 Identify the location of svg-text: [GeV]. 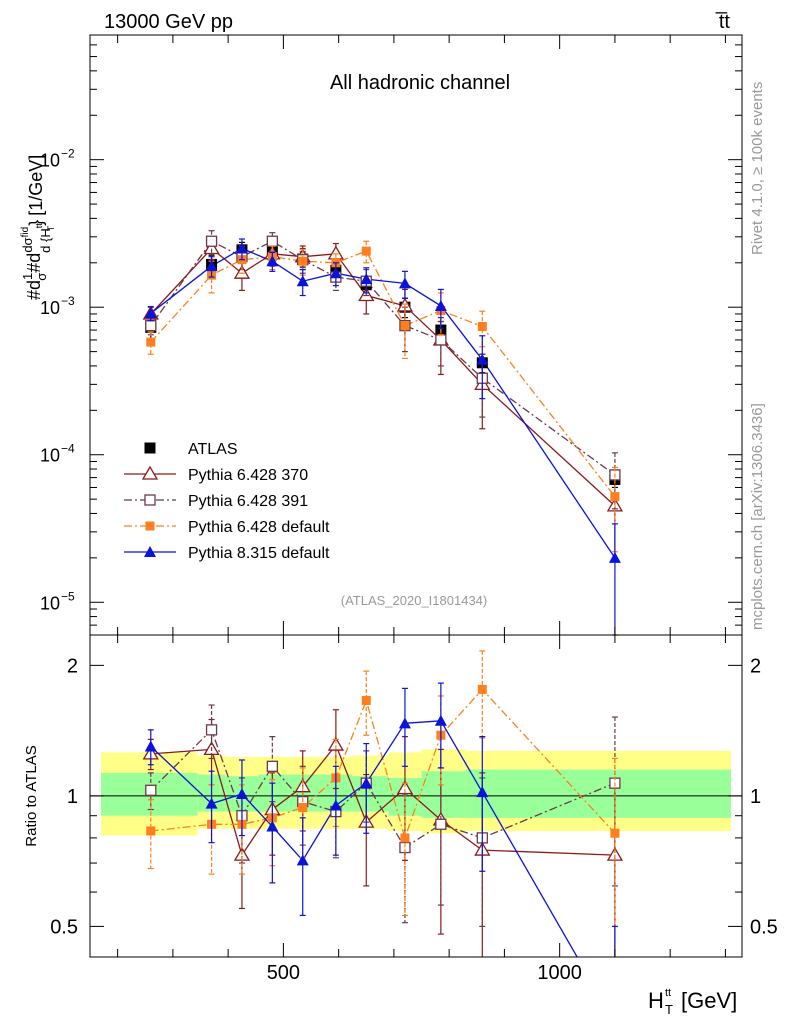
(709, 1000).